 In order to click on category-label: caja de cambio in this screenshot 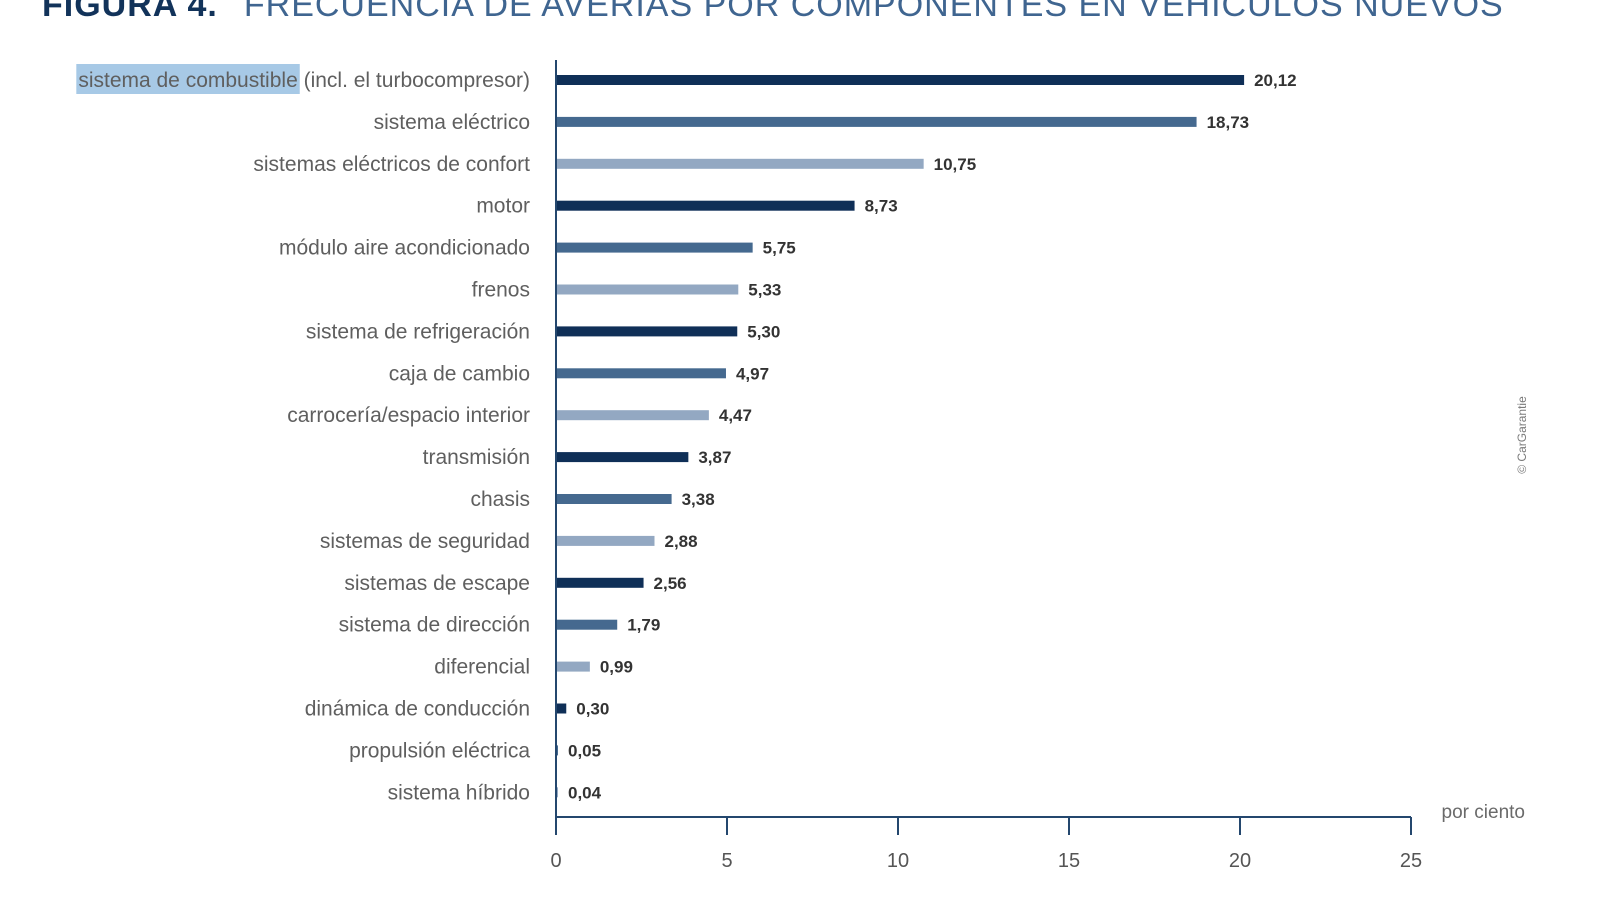, I will do `click(459, 373)`.